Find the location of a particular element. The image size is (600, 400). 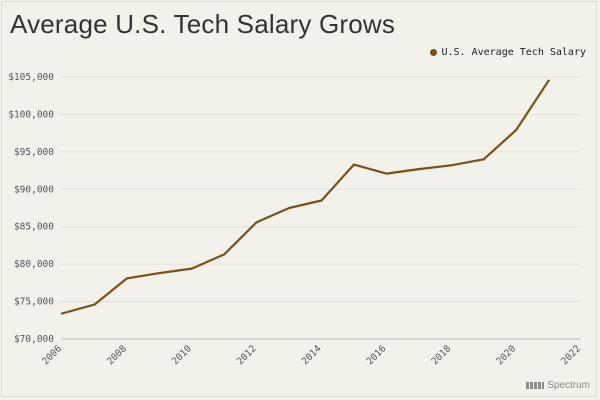

ieee-mark-icon is located at coordinates (535, 385).